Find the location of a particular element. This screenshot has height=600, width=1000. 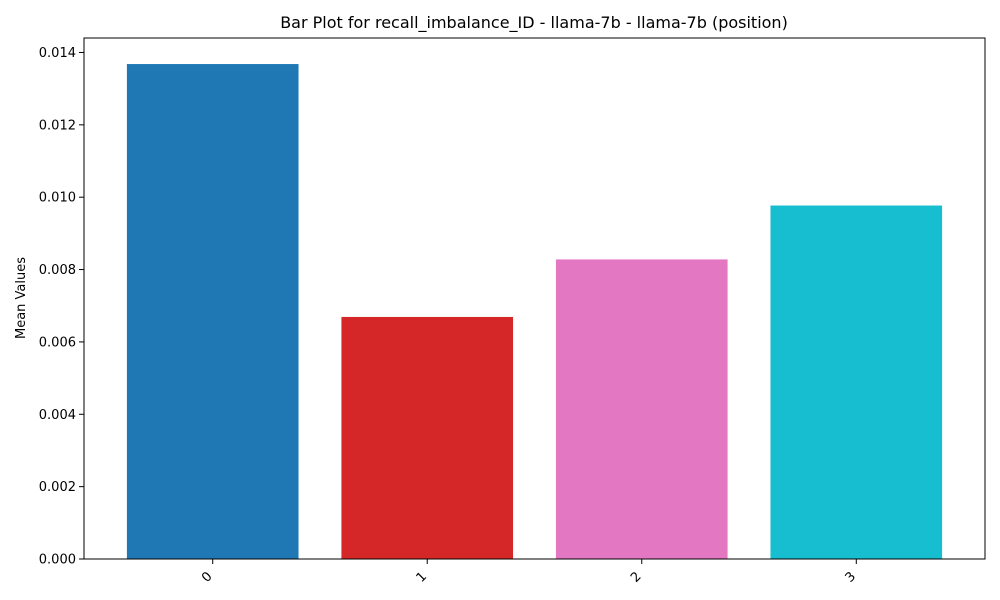

y-tick-label: 0.010 is located at coordinates (57, 198).